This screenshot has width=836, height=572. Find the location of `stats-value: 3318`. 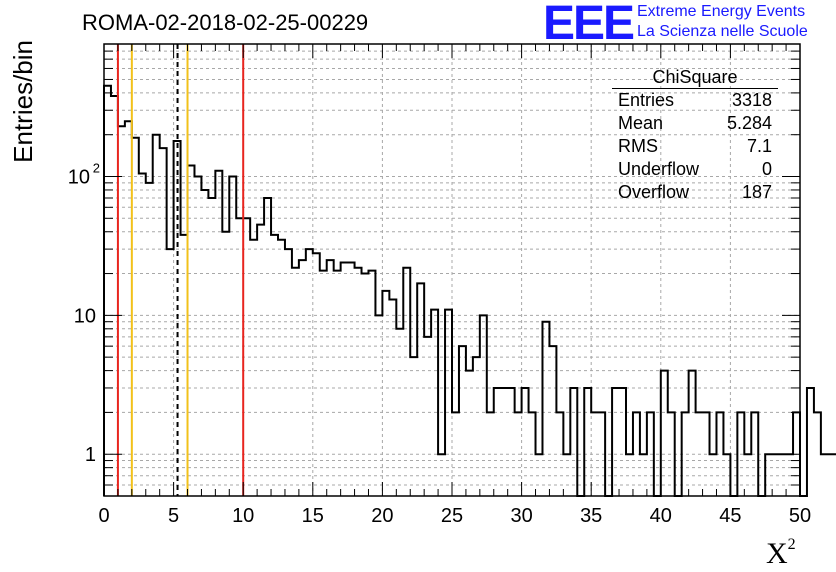

stats-value: 3318 is located at coordinates (751, 100).